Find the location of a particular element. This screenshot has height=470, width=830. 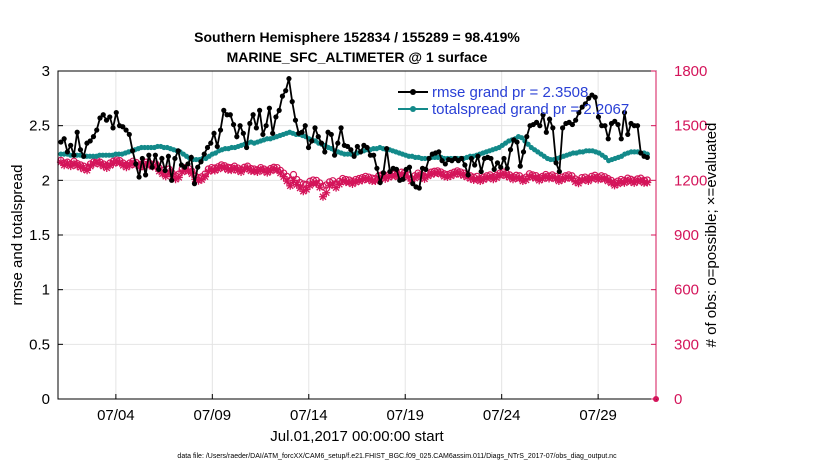

x-tick-label: 07/19 is located at coordinates (405, 415).